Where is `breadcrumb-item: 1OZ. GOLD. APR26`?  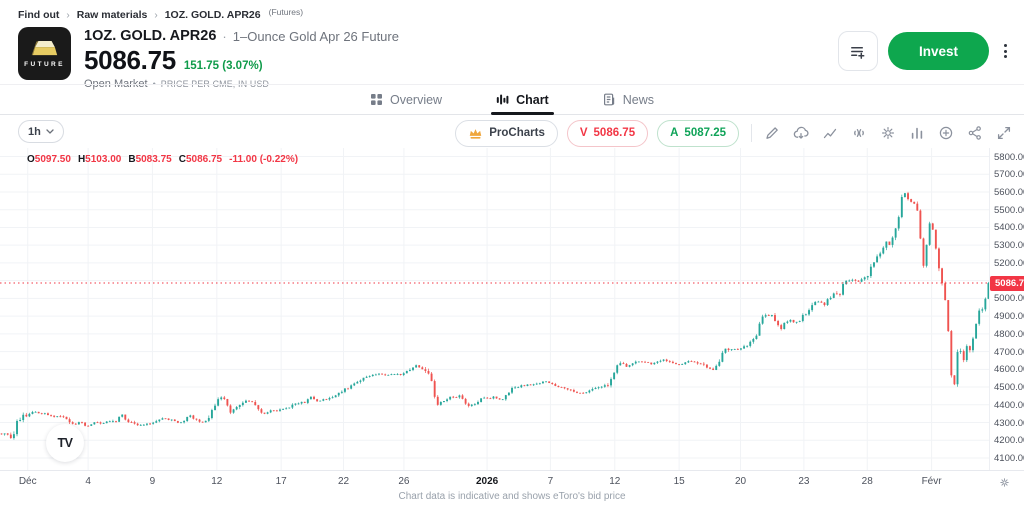
breadcrumb-item: 1OZ. GOLD. APR26 is located at coordinates (212, 15).